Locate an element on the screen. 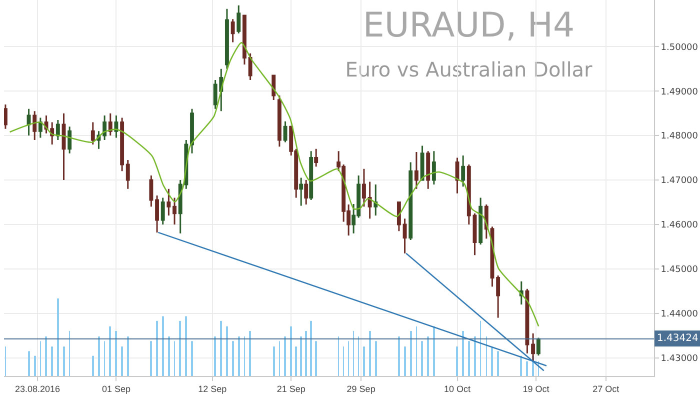 The height and width of the screenshot is (394, 700). x-tick-label: 29 Sep is located at coordinates (361, 389).